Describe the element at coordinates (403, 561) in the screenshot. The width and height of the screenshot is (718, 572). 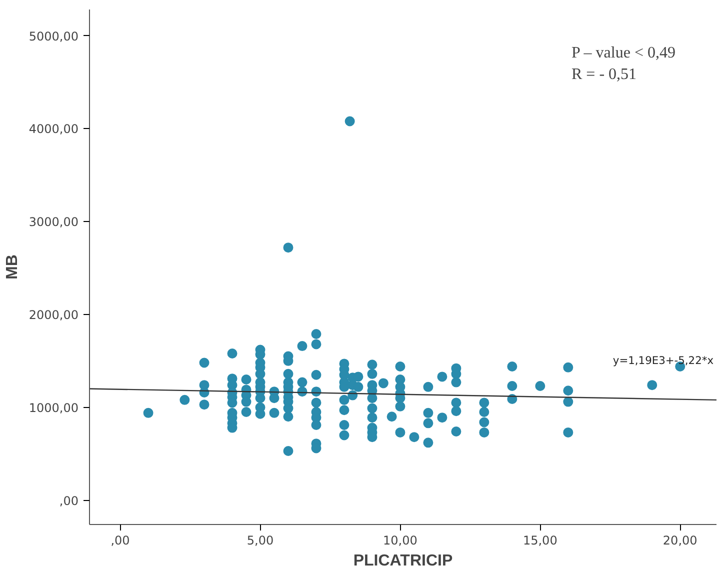
I see `x-axis-title: PLICATRICIP` at that location.